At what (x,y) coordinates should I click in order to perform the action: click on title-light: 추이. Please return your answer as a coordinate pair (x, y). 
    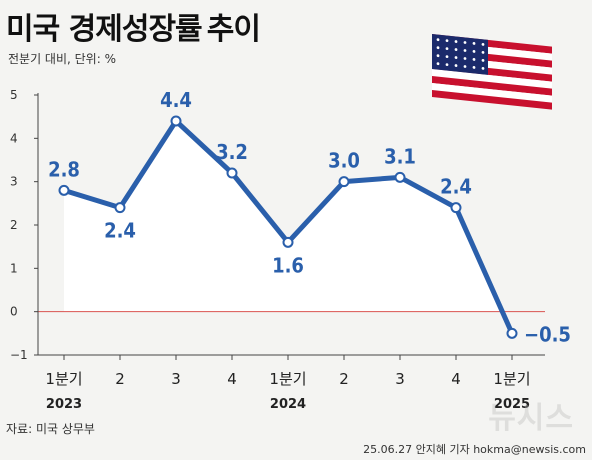
    Looking at the image, I should click on (233, 29).